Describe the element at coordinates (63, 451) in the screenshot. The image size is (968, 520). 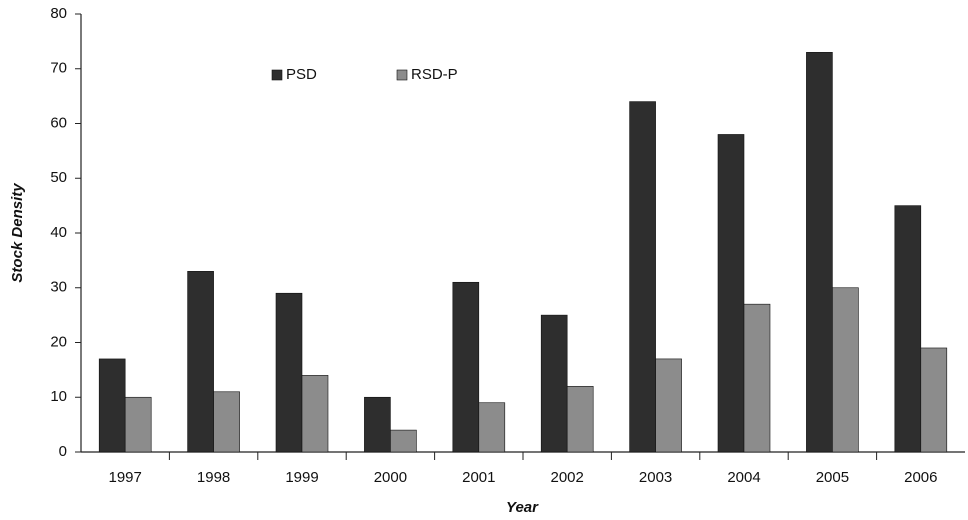
I see `y-tick-label: 0` at that location.